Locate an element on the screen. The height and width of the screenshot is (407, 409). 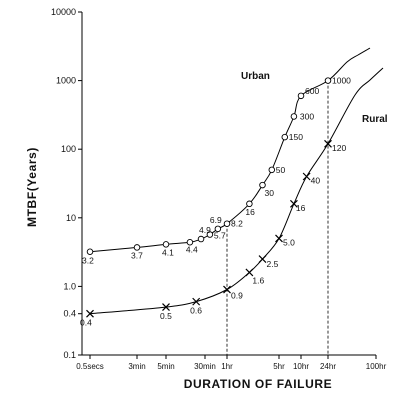
x-axis-title: DURATION OF FAILURE is located at coordinates (258, 384).